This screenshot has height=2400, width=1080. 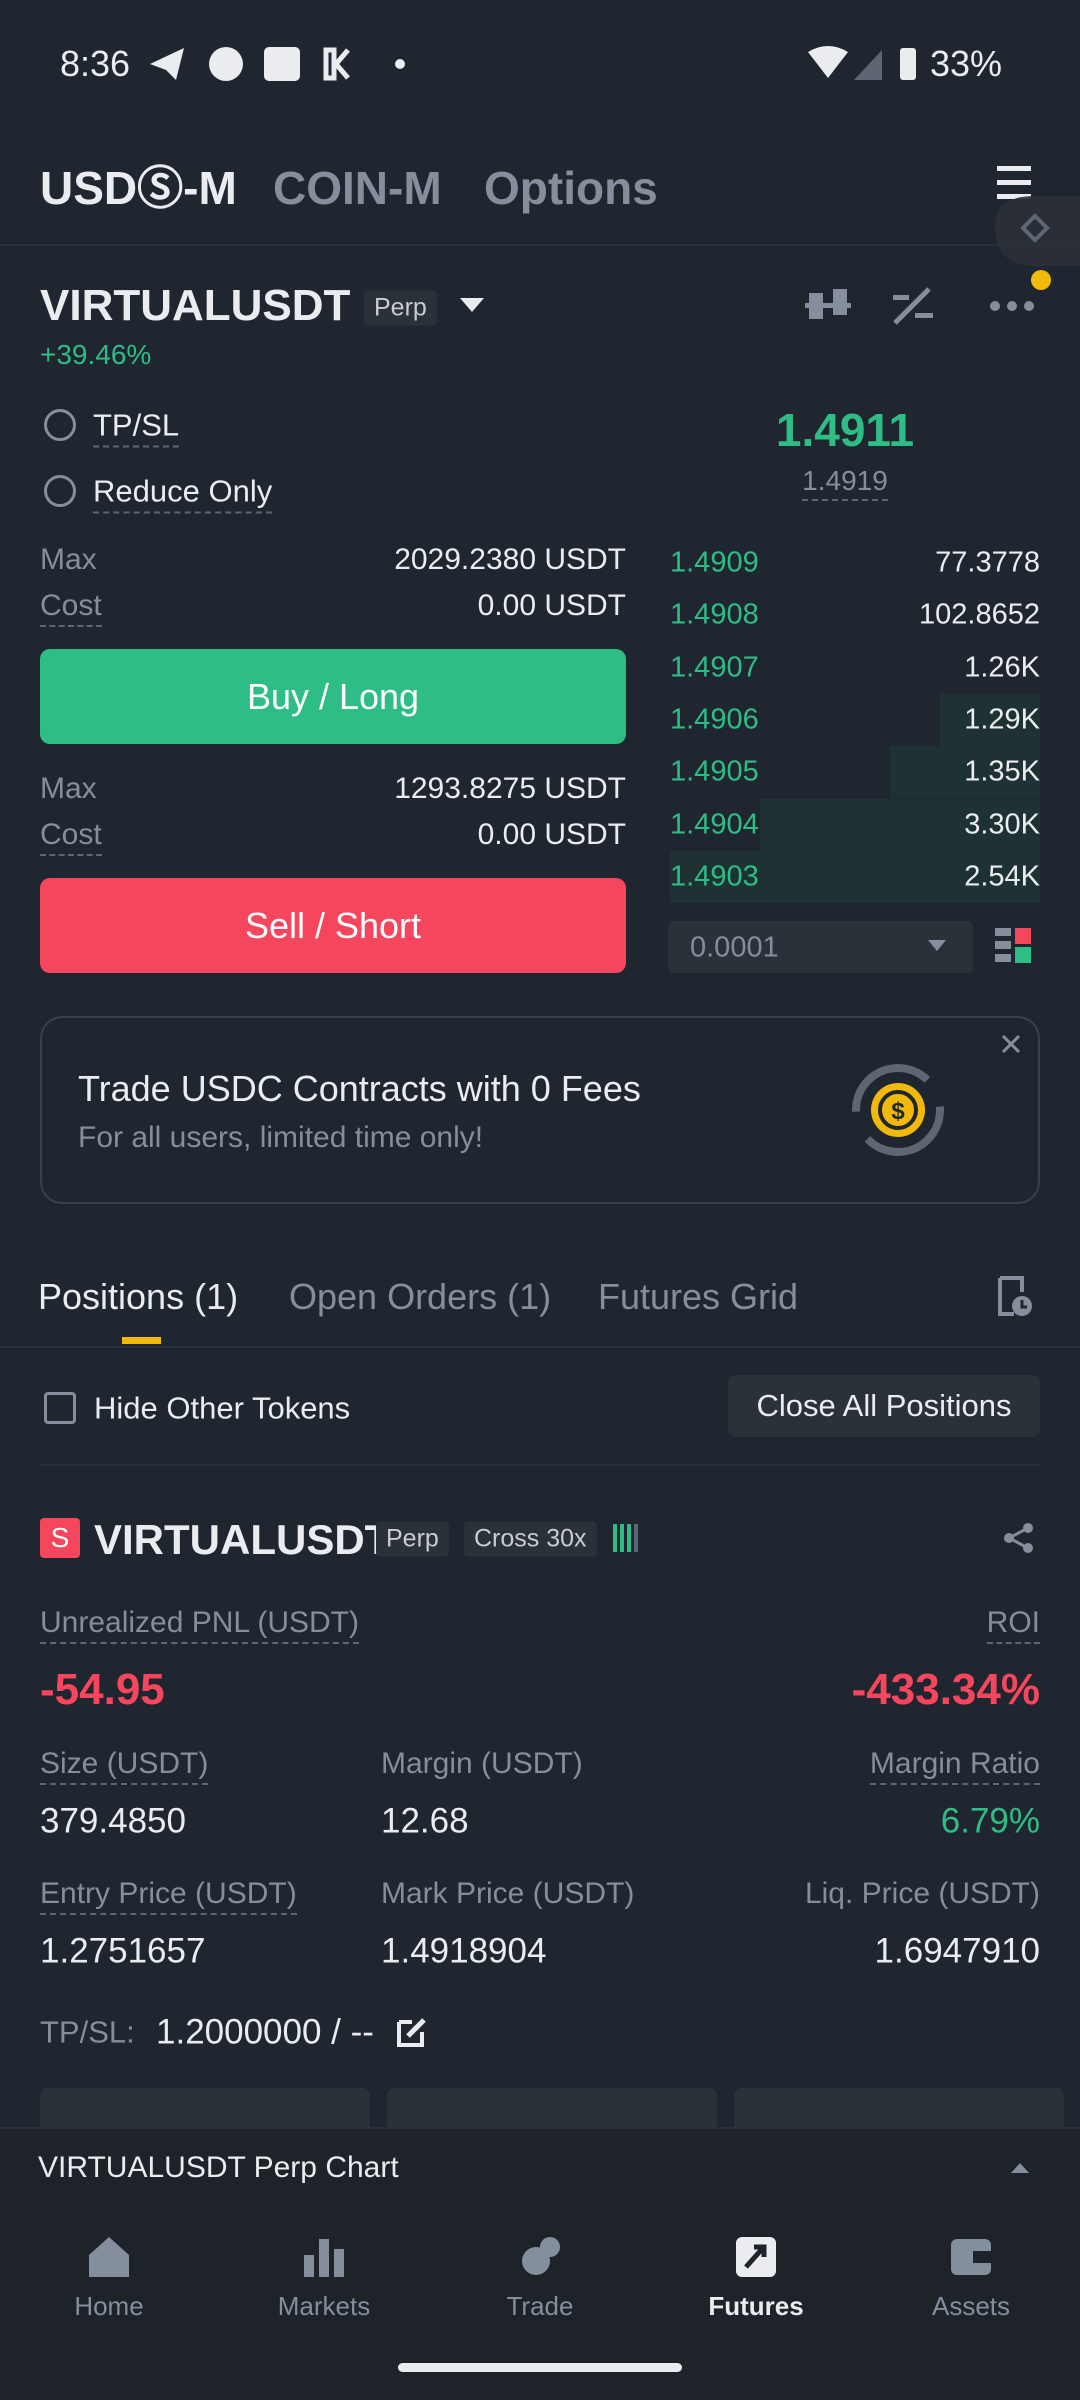 I want to click on promo-banner, so click(x=540, y=1110).